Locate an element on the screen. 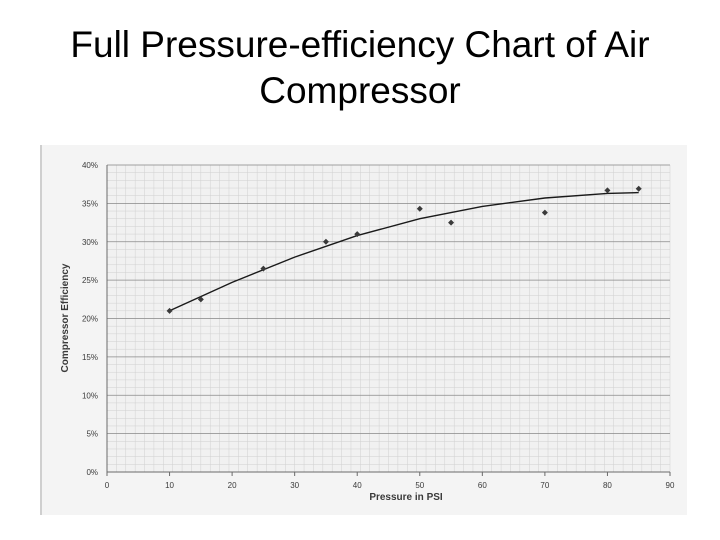 The height and width of the screenshot is (540, 720). trendline-path is located at coordinates (404, 251).